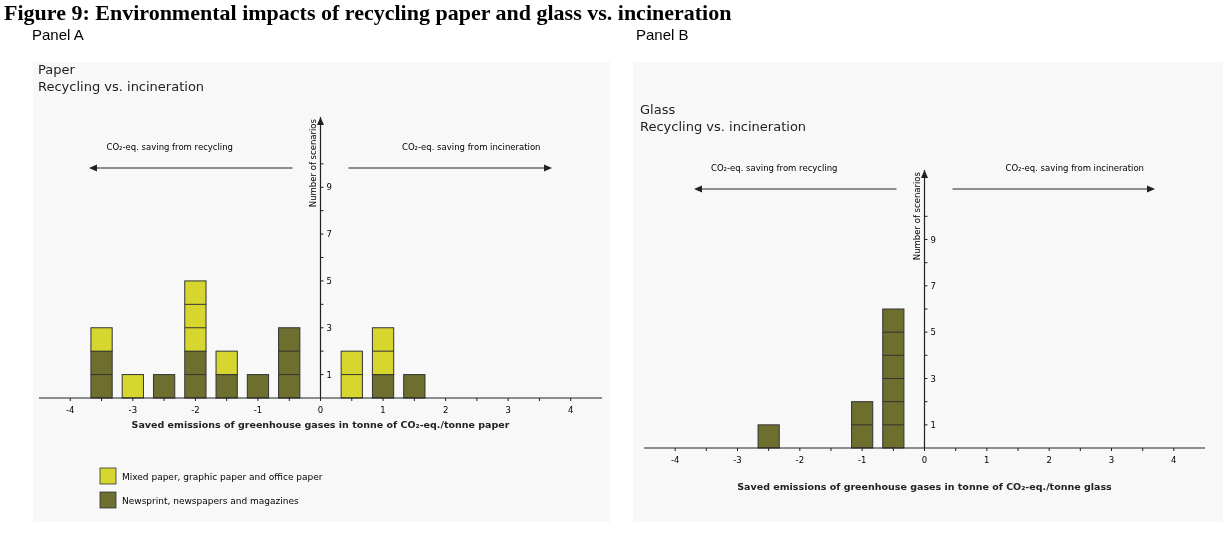 This screenshot has height=547, width=1226. What do you see at coordinates (320, 424) in the screenshot?
I see `x-axis-title: Saved emissions of greenhouse gases in tonne of CO₂-eq./tonne paper` at bounding box center [320, 424].